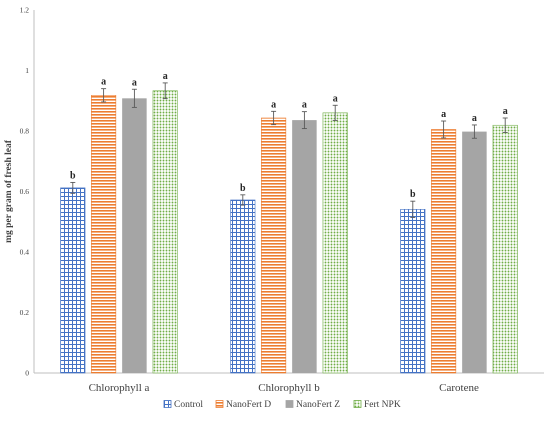  What do you see at coordinates (282, 405) in the screenshot?
I see `legend: Control NanoFert D NanoFert Z Fert NPK` at bounding box center [282, 405].